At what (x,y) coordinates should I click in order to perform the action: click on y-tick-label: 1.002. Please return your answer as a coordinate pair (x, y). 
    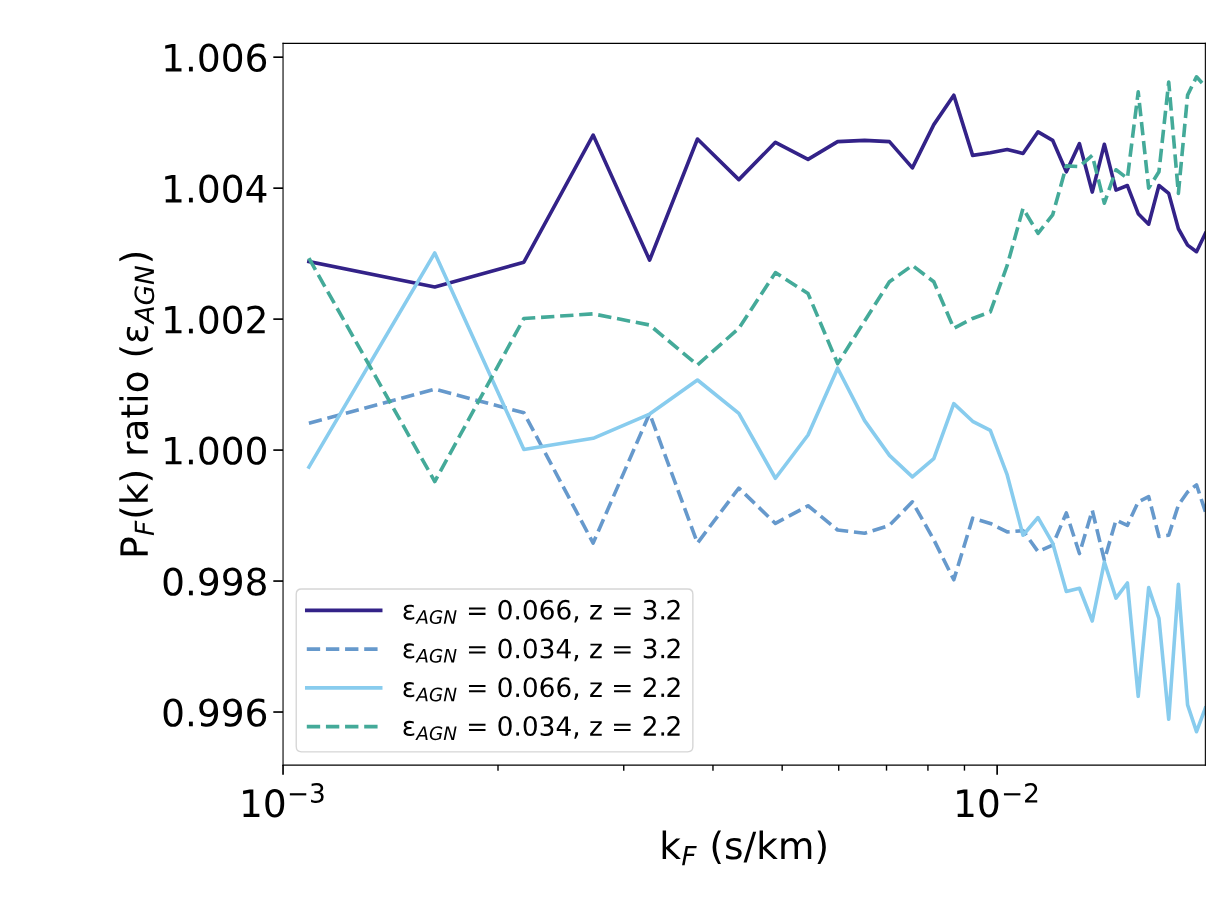
    Looking at the image, I should click on (215, 319).